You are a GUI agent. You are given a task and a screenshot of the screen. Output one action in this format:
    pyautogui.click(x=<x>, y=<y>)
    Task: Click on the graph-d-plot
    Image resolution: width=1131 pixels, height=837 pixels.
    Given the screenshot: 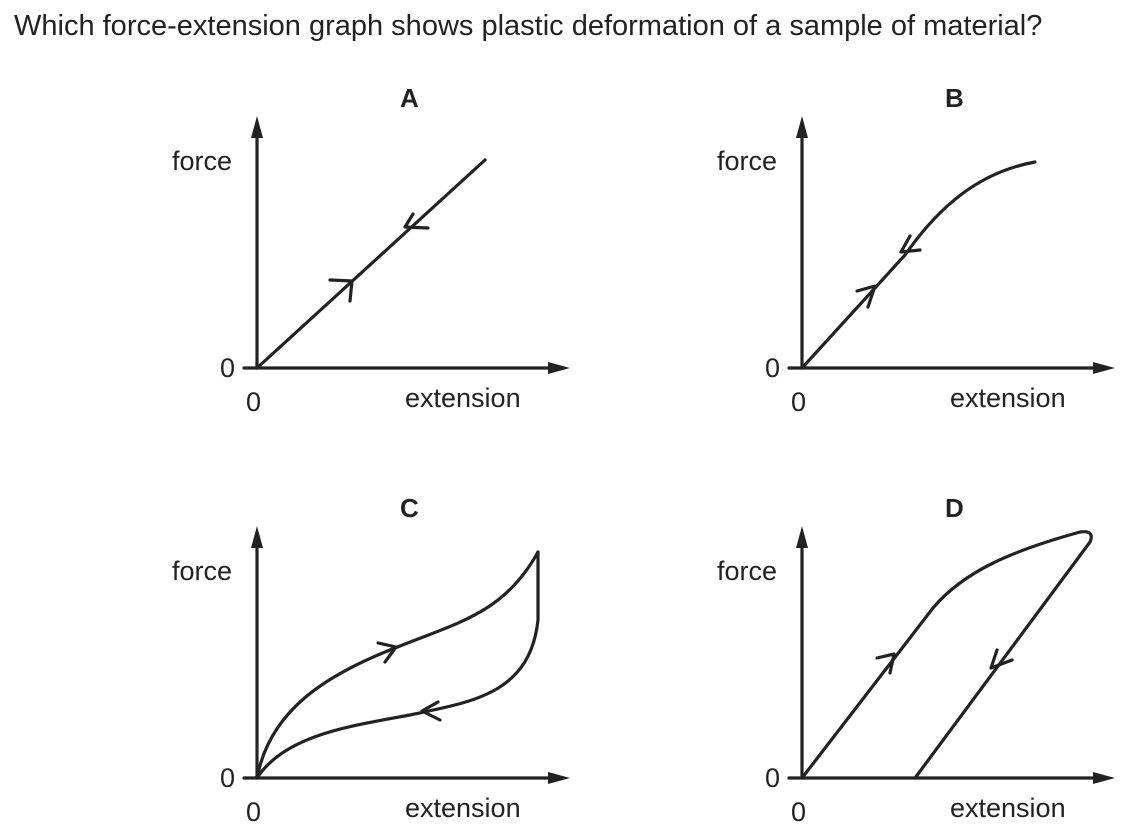 What is the action you would take?
    pyautogui.click(x=951, y=655)
    